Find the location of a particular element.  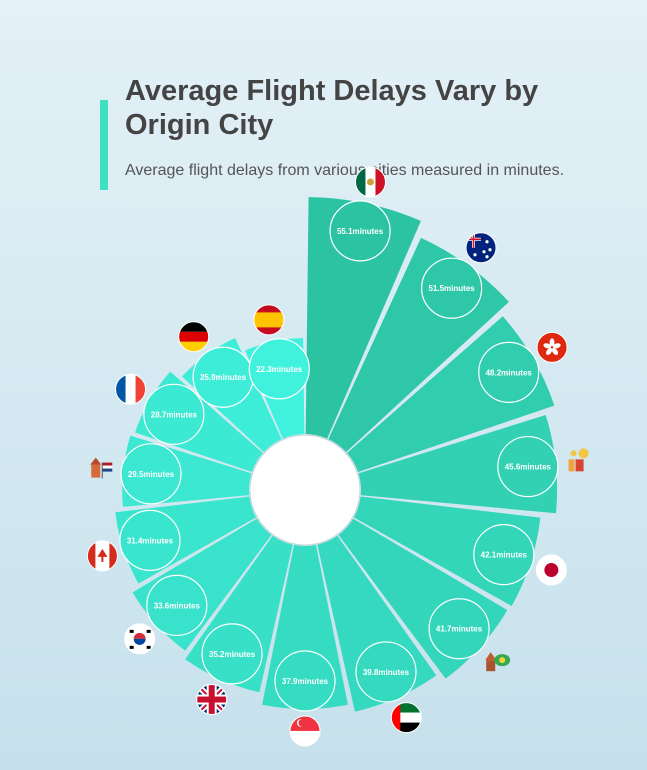

value-label: 31.4minutes is located at coordinates (150, 540).